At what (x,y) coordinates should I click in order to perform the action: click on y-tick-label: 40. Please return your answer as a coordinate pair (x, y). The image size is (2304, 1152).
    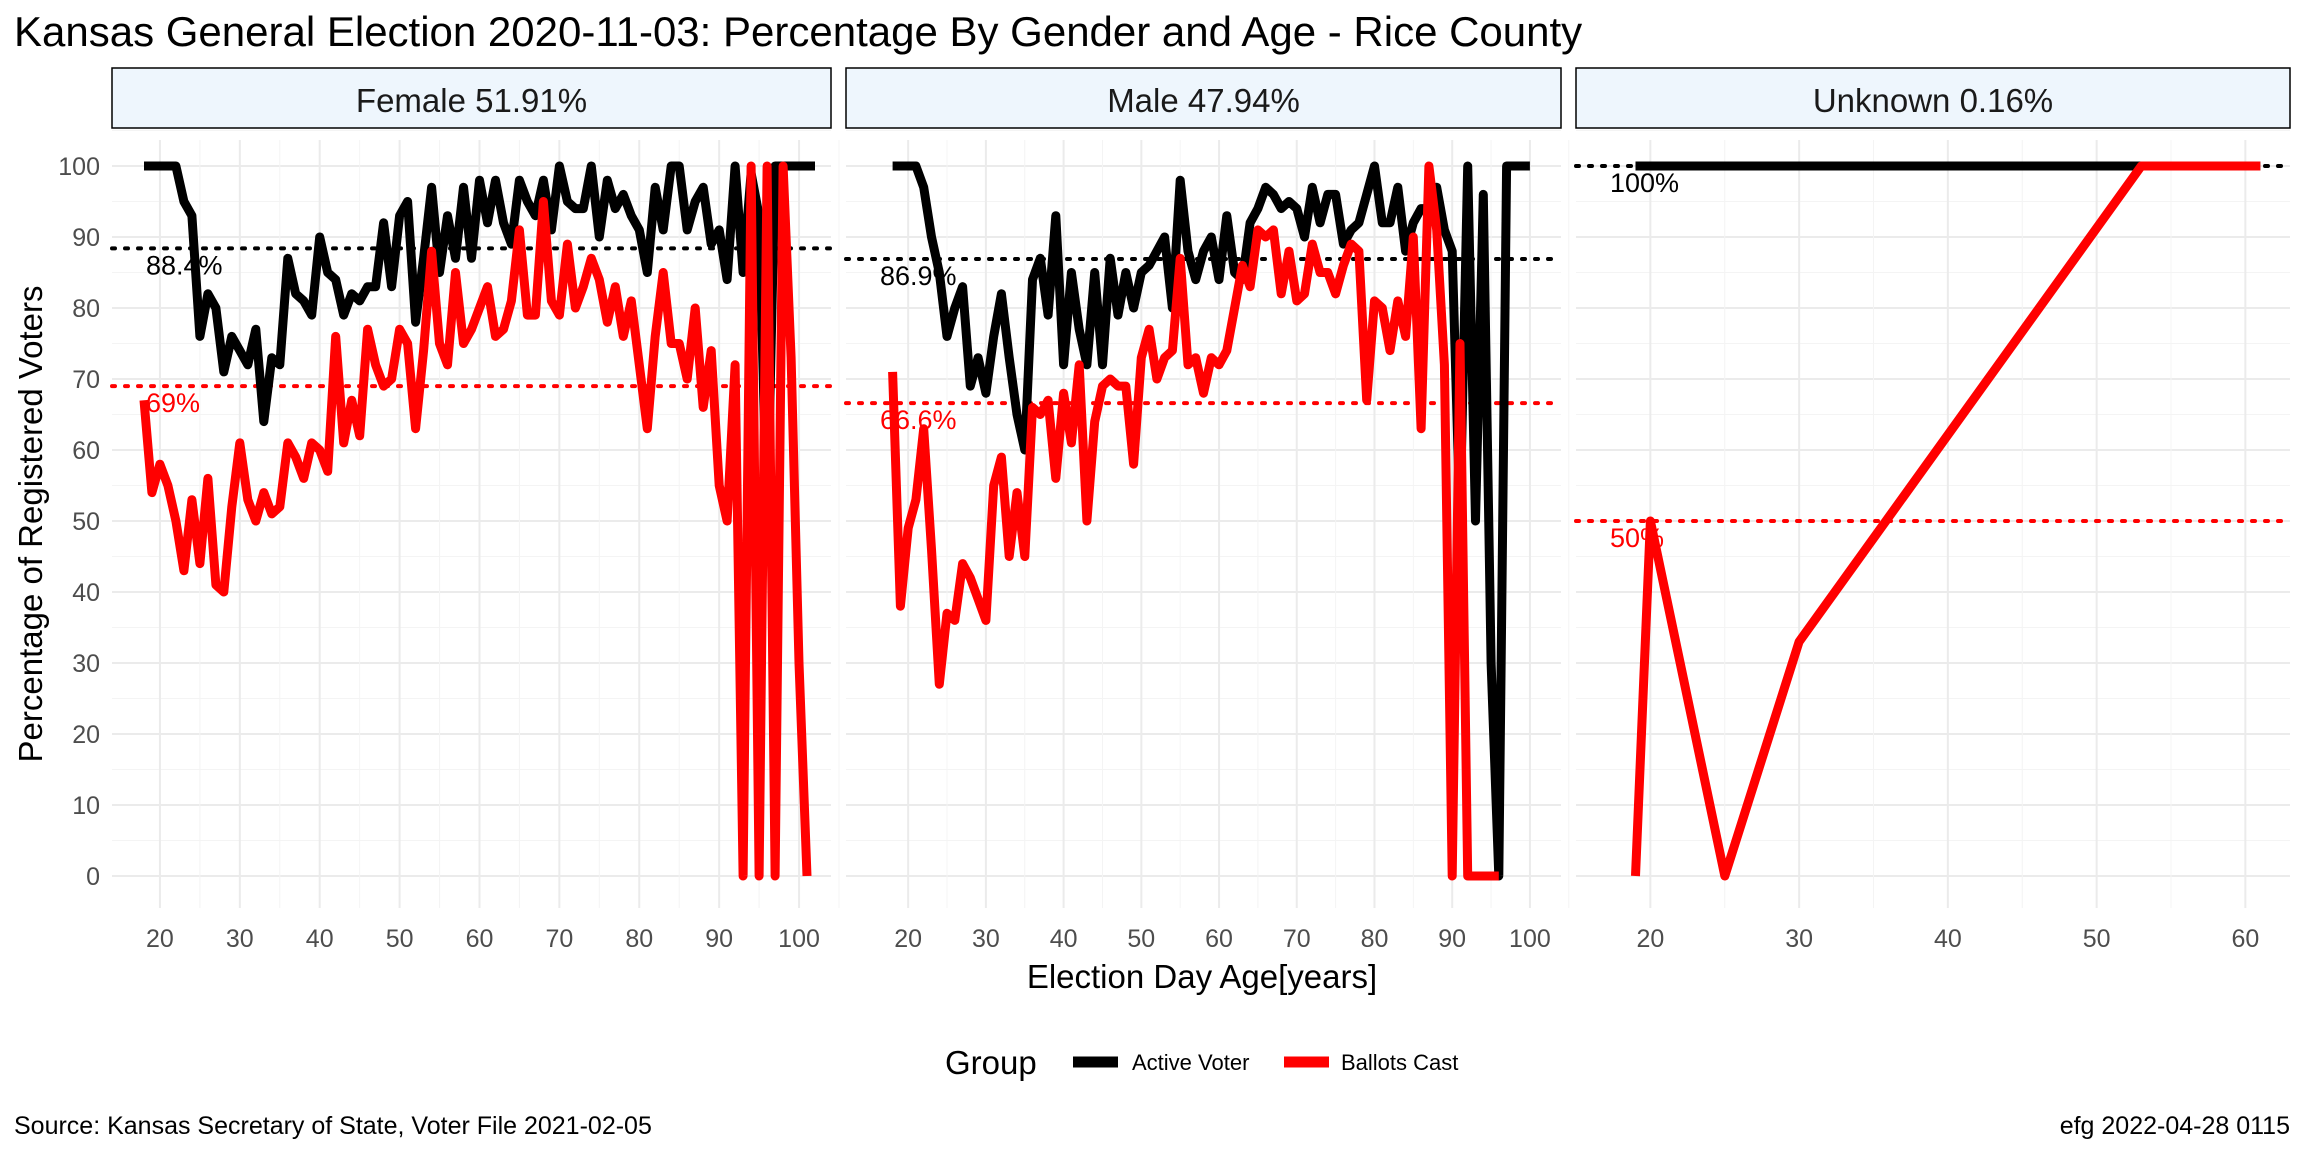
    Looking at the image, I should click on (86, 593).